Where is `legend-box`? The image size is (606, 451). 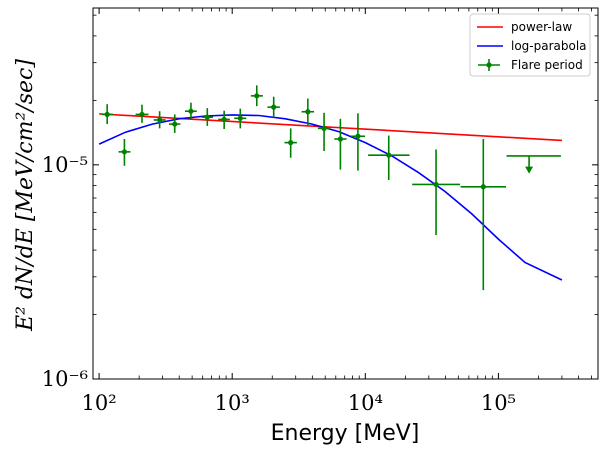
legend-box is located at coordinates (530, 45).